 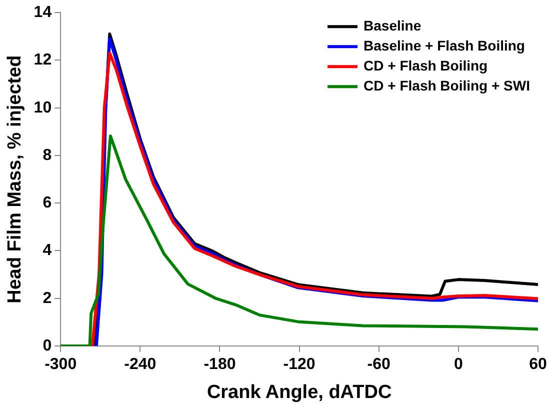 I want to click on y-tick-label: 4, so click(x=47, y=251).